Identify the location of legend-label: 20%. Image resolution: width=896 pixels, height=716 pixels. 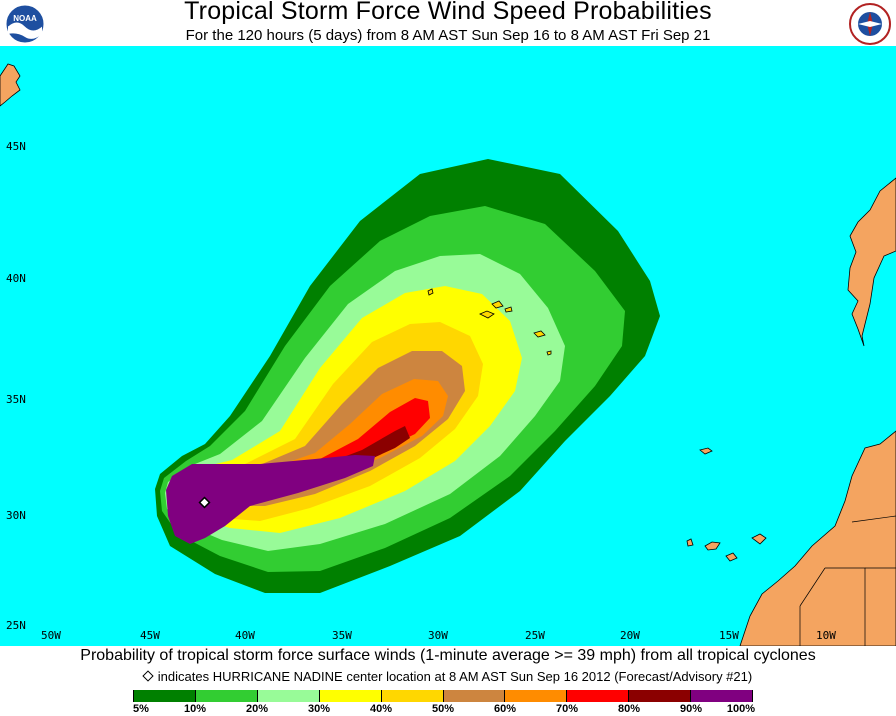
(257, 709).